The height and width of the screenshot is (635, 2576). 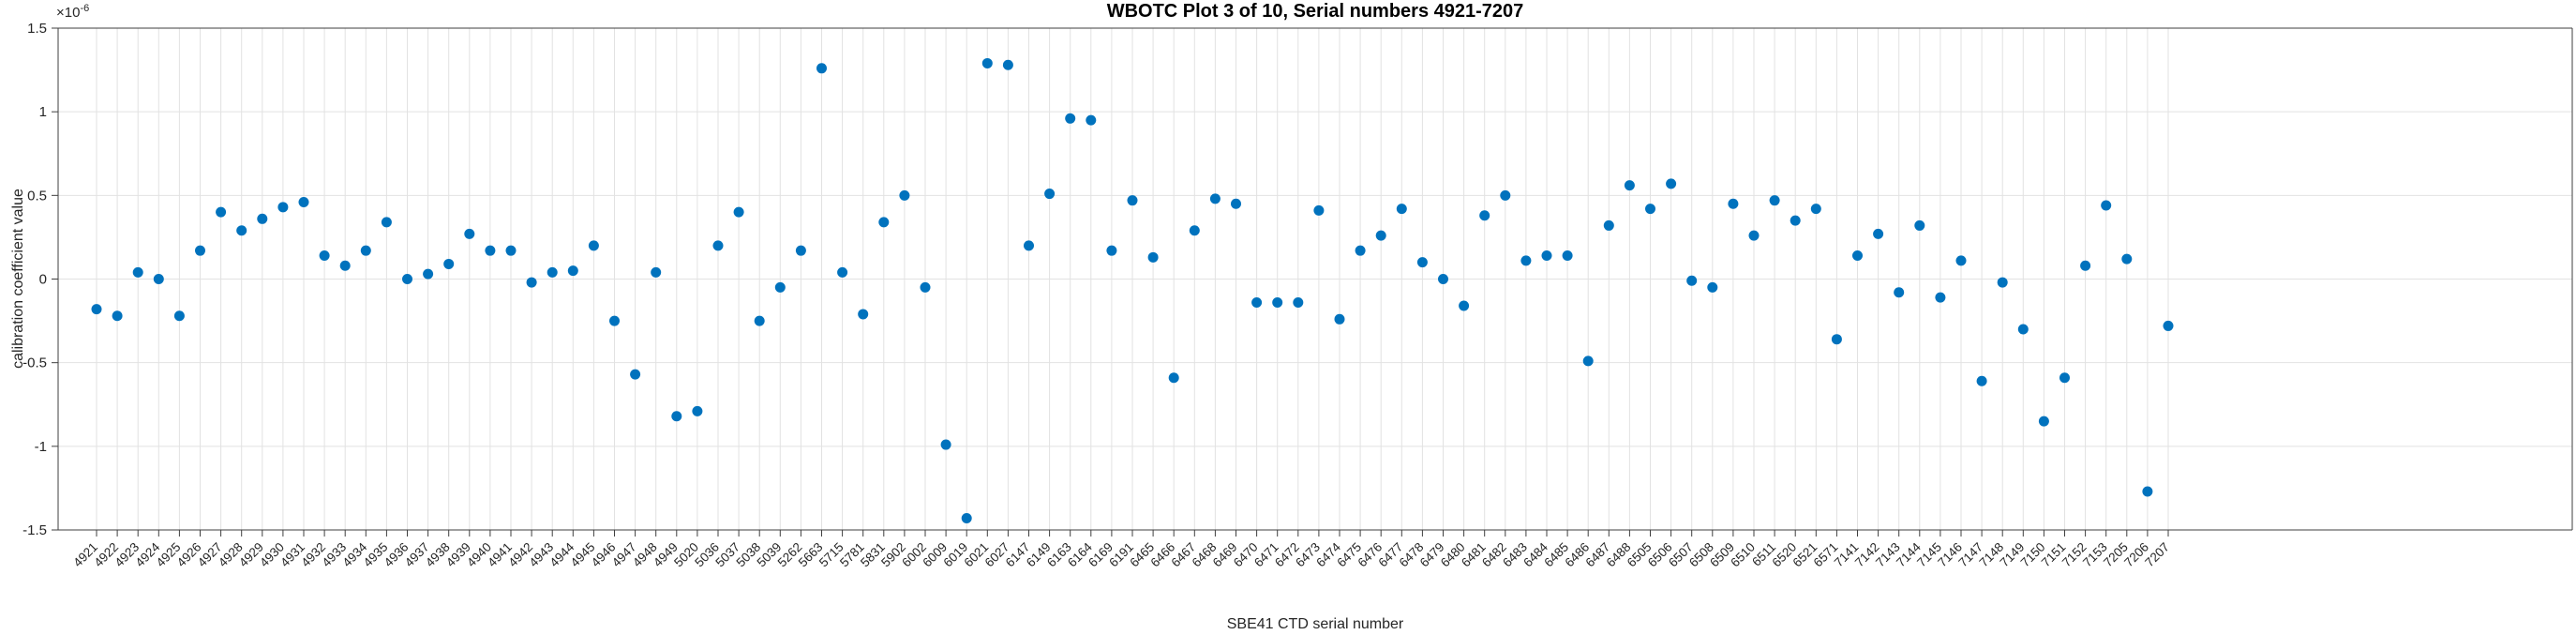 What do you see at coordinates (68, 13) in the screenshot?
I see `y-axis-scale-base: ×10` at bounding box center [68, 13].